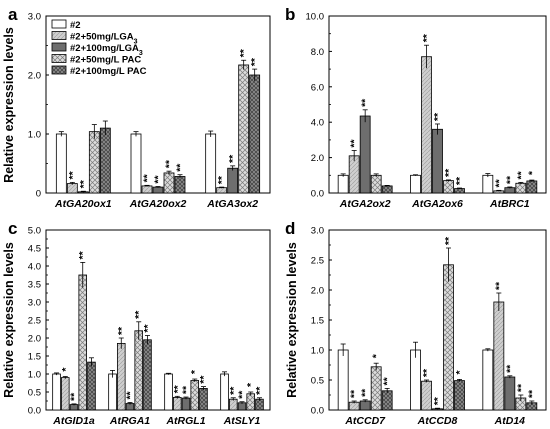  What do you see at coordinates (34, 249) in the screenshot?
I see `y-tick-label: 4.5` at bounding box center [34, 249].